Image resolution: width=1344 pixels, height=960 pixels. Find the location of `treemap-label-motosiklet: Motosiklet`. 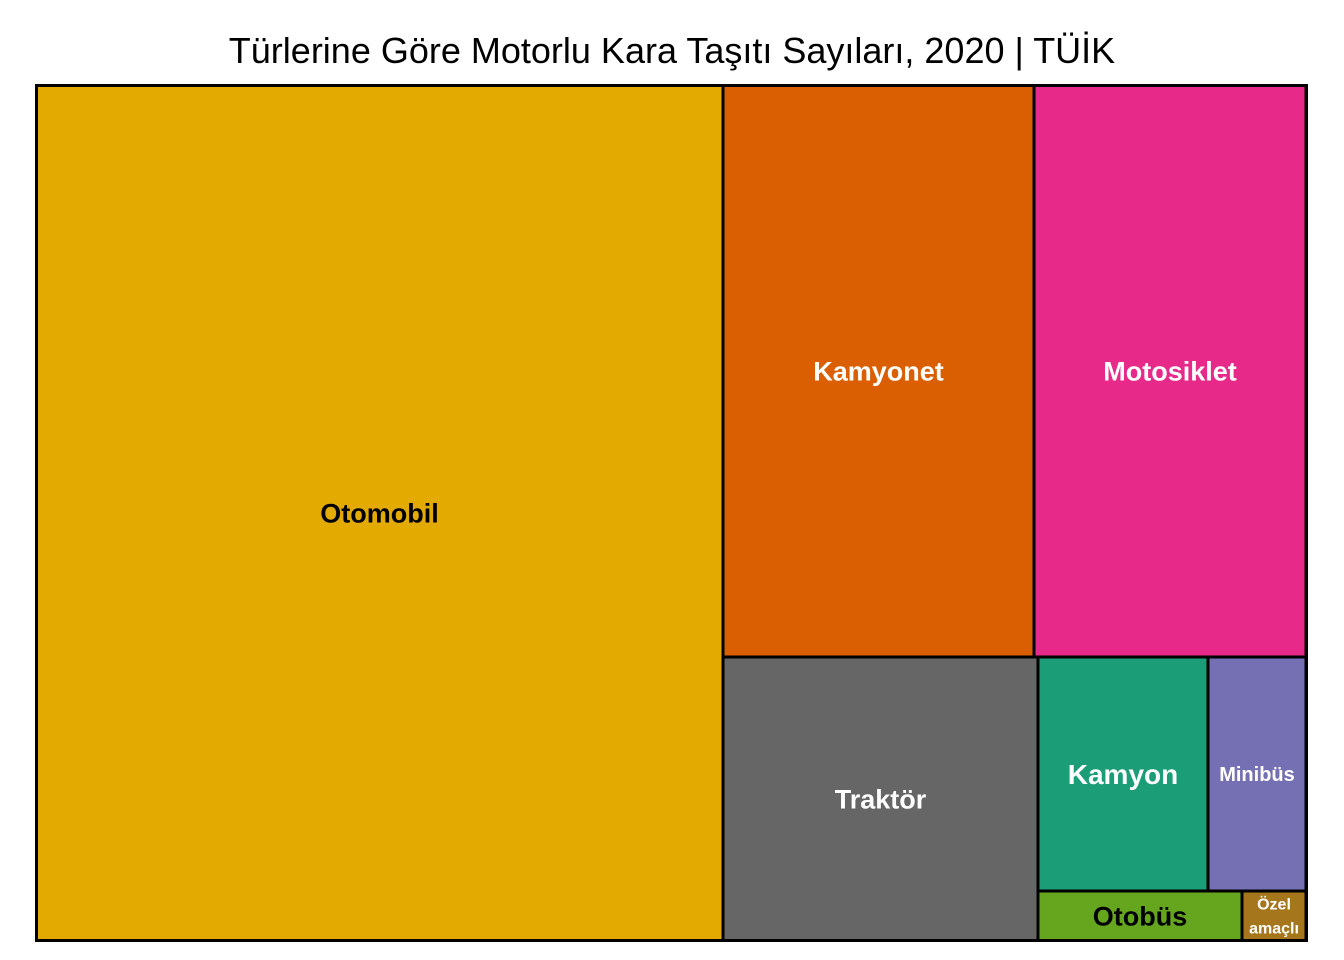

treemap-label-motosiklet: Motosiklet is located at coordinates (1170, 371).